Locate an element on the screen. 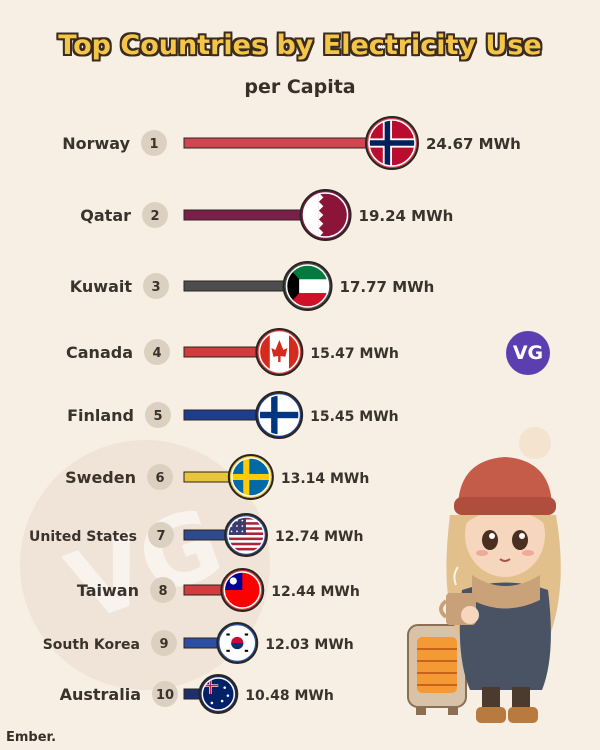 This screenshot has height=750, width=600. rank-number: 6 is located at coordinates (159, 478).